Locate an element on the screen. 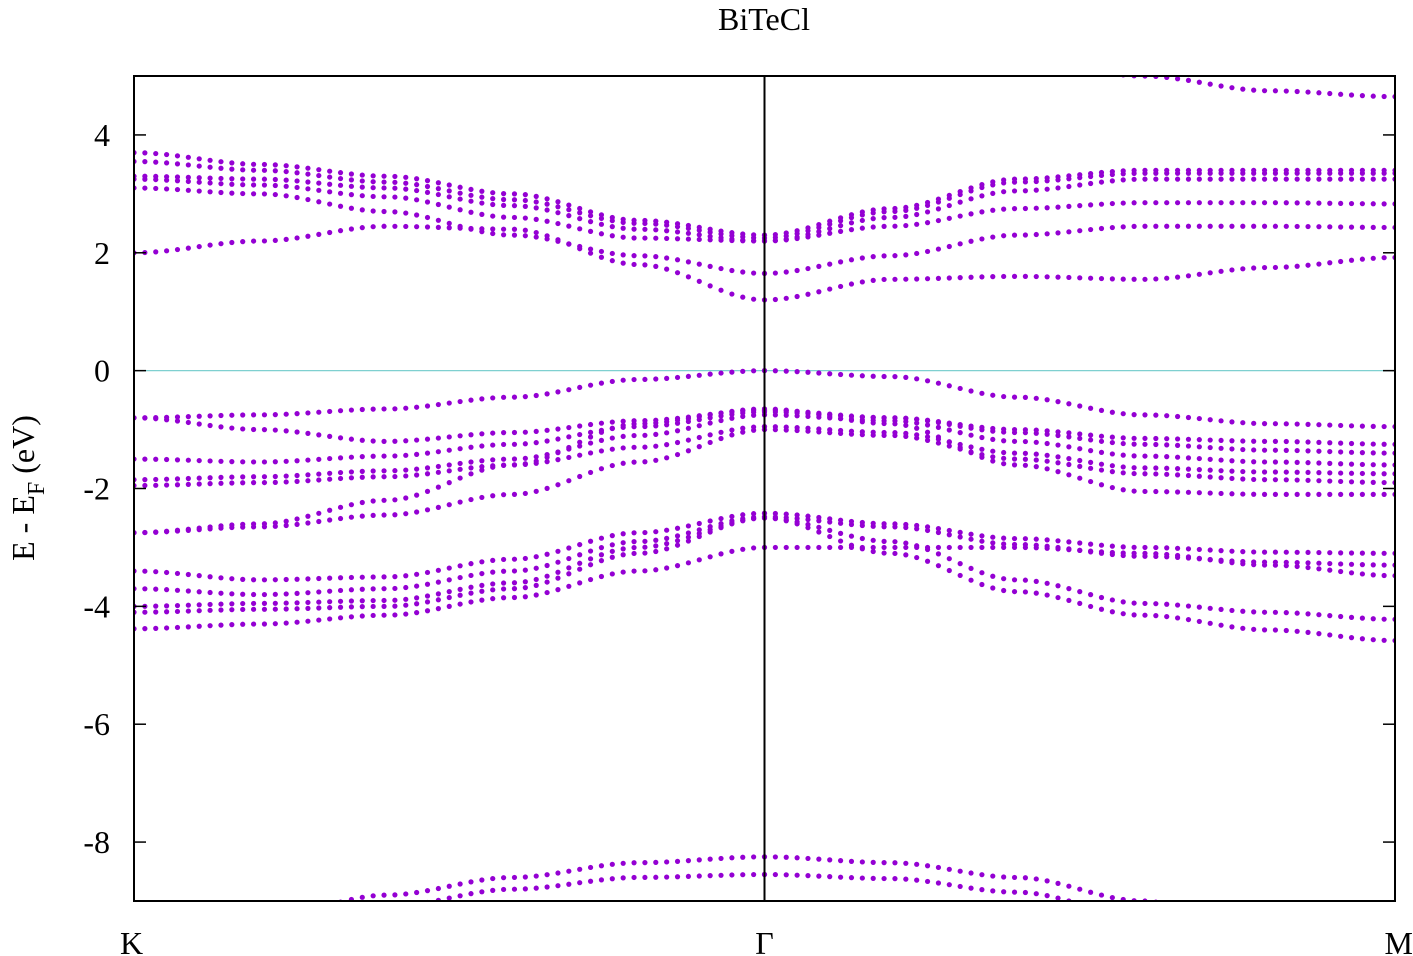 This screenshot has height=956, width=1413. y-tick-label: 4 is located at coordinates (102, 135).